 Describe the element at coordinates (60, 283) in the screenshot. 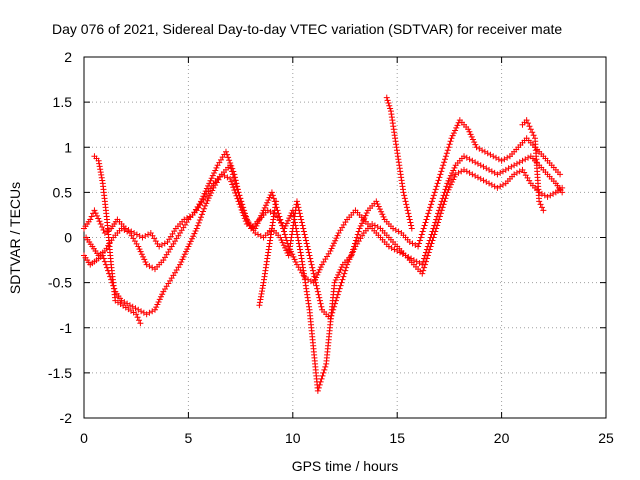

I see `y-tick-label: -0.5` at that location.